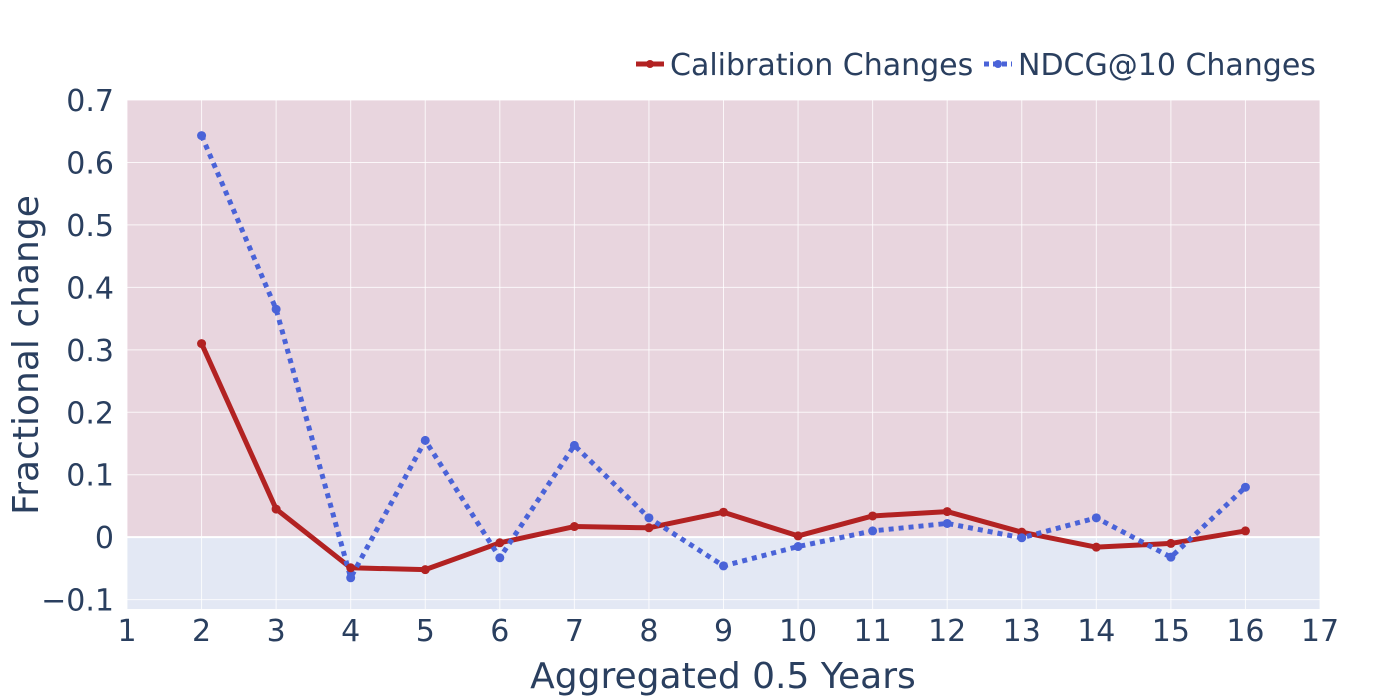 This screenshot has height=700, width=1400. I want to click on x-tick-label: 5, so click(425, 631).